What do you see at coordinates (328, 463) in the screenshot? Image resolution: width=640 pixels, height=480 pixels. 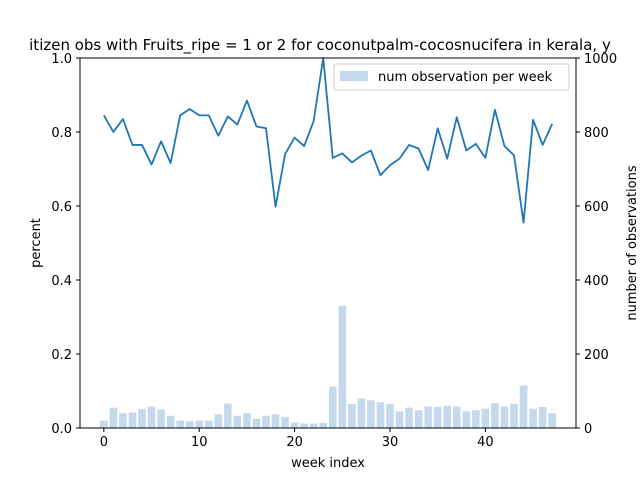 I see `x-axis-title: week index` at bounding box center [328, 463].